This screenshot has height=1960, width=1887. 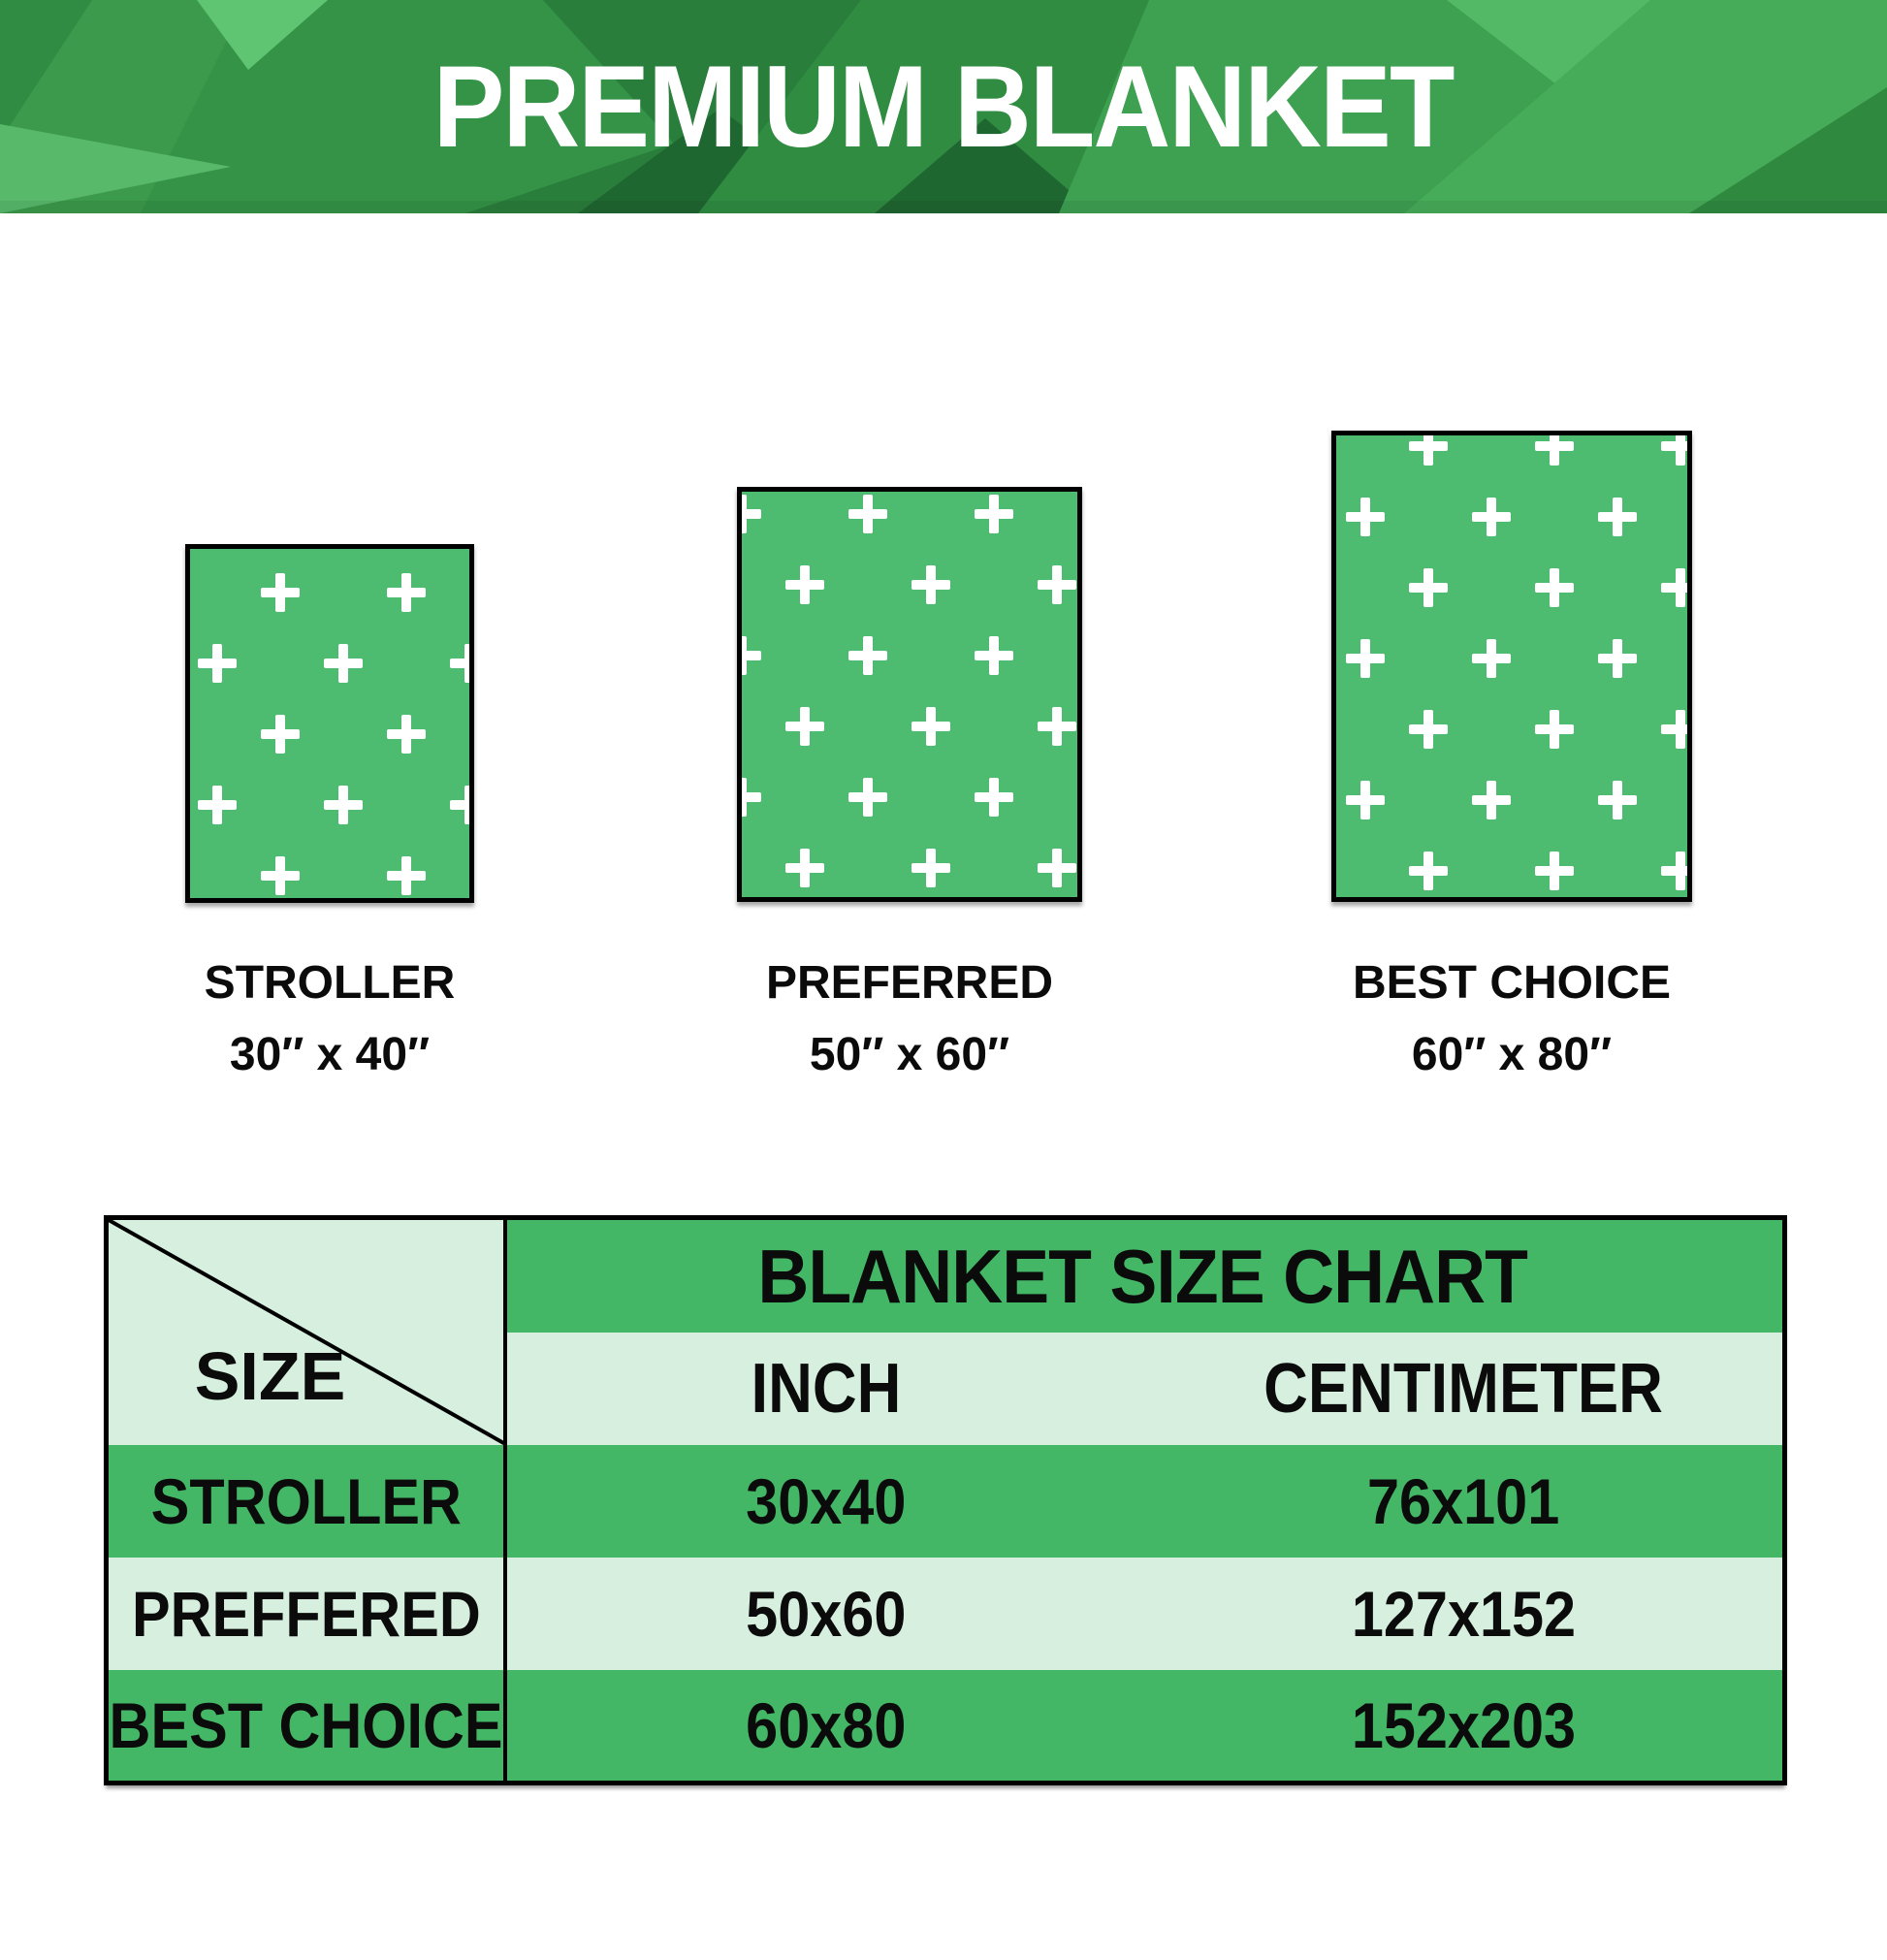 I want to click on page-title-text: PREMIUM BLANKET, so click(x=944, y=107).